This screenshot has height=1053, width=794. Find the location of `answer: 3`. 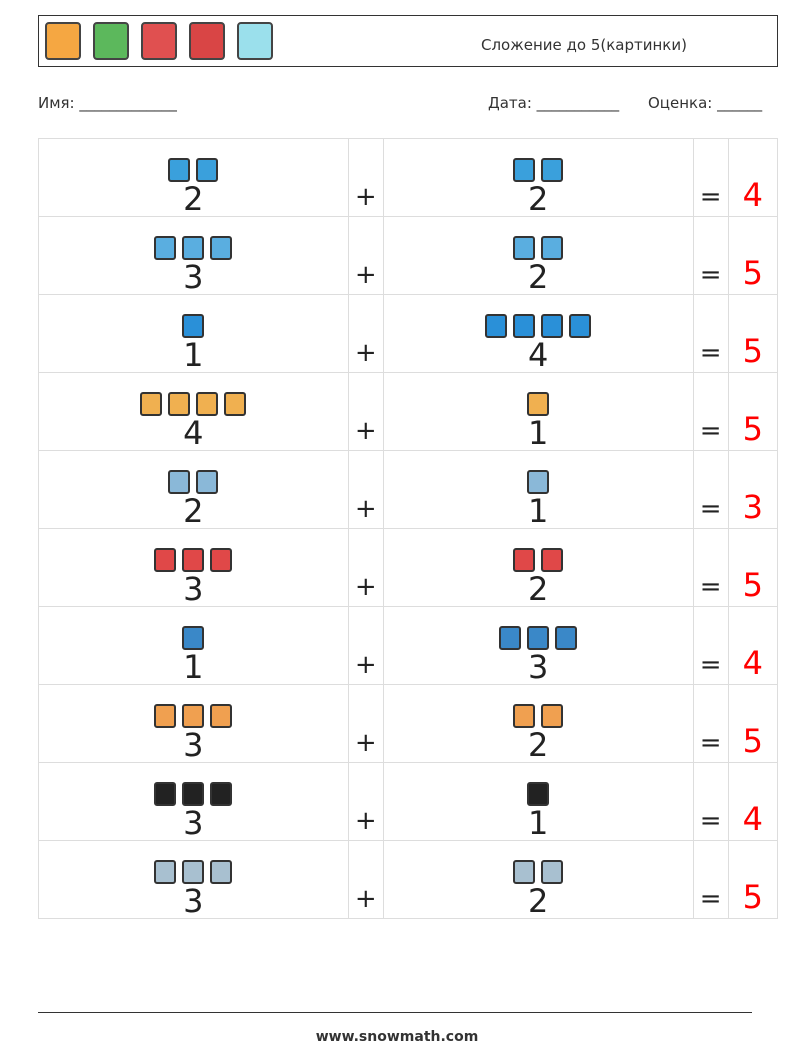

answer: 3 is located at coordinates (753, 507).